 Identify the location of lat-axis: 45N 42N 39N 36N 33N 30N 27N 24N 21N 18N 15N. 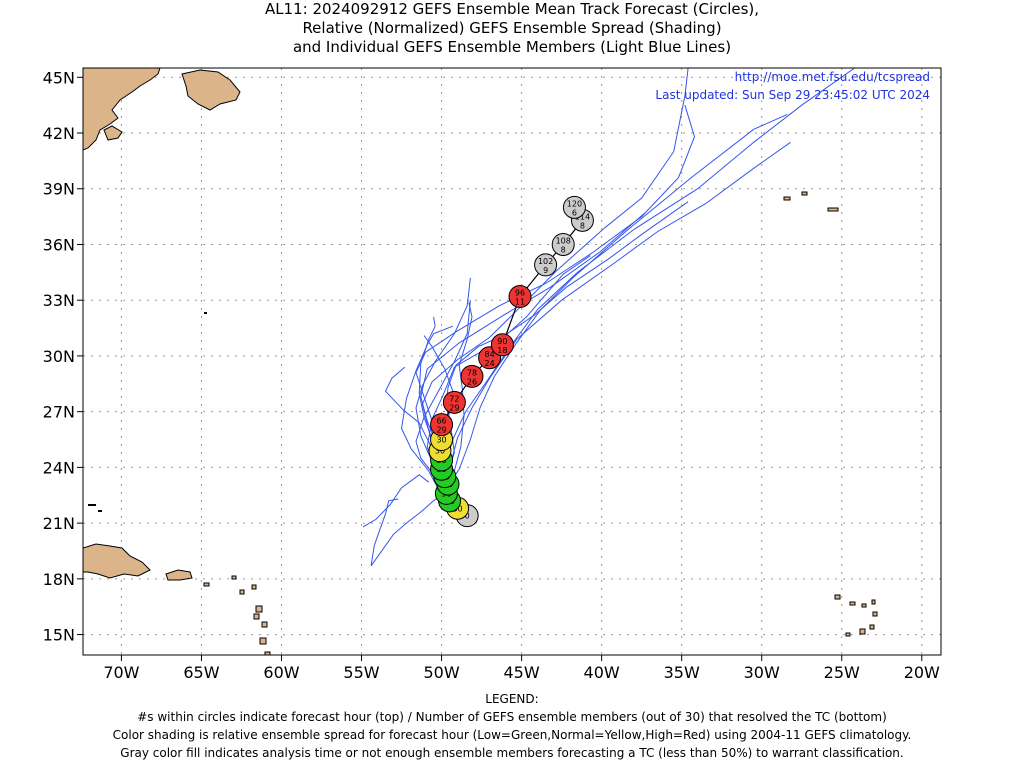
(63, 356).